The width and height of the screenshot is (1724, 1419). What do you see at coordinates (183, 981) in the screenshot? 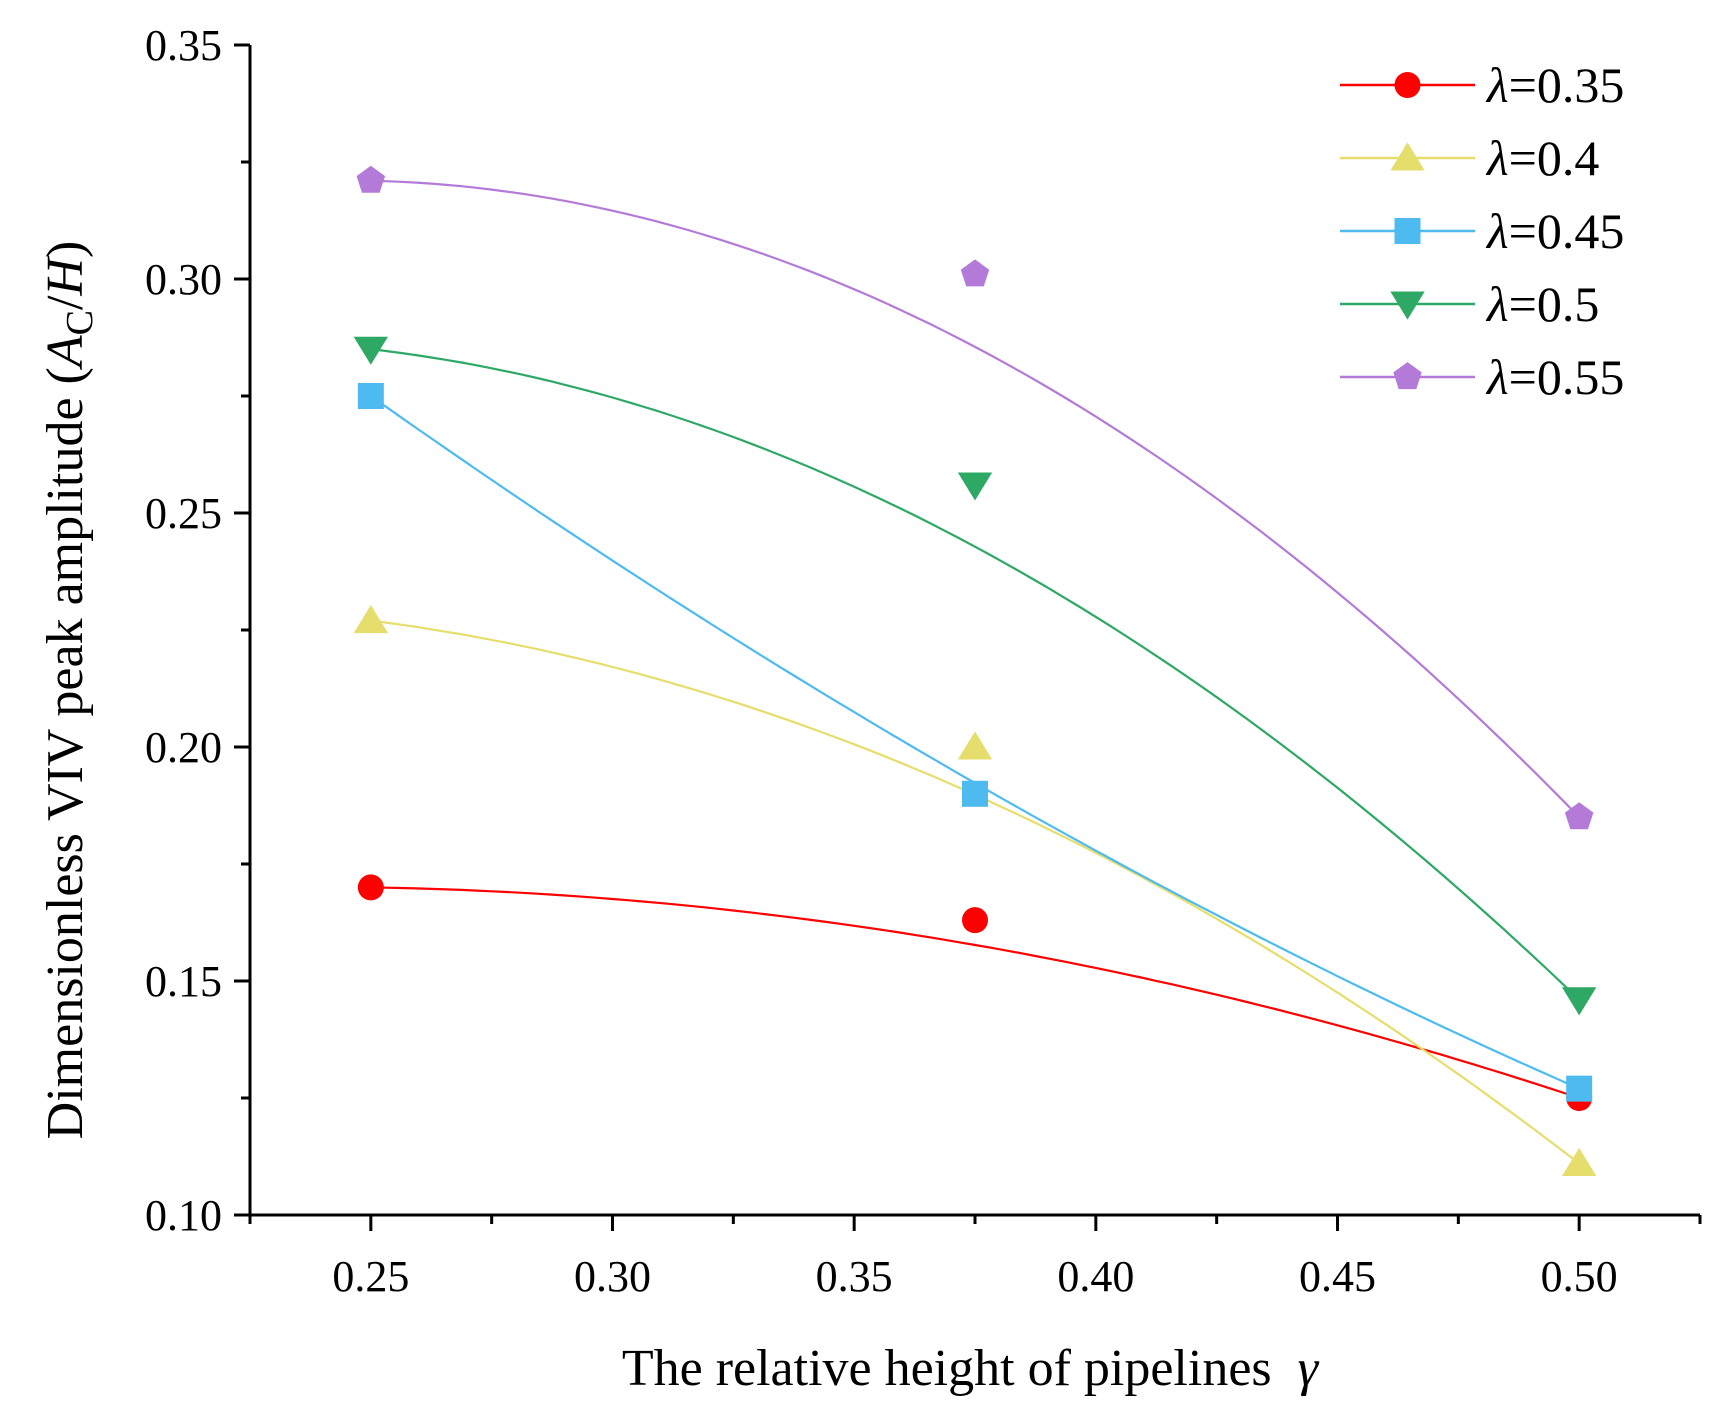
I see `y-tick-label: 0.15` at bounding box center [183, 981].